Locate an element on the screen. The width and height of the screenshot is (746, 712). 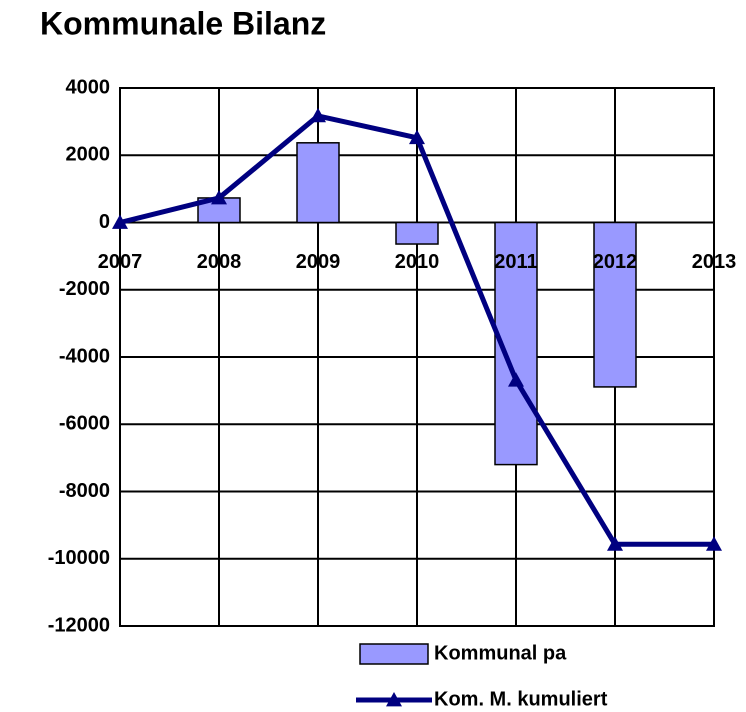
x-tick-label: 2012 is located at coordinates (615, 262).